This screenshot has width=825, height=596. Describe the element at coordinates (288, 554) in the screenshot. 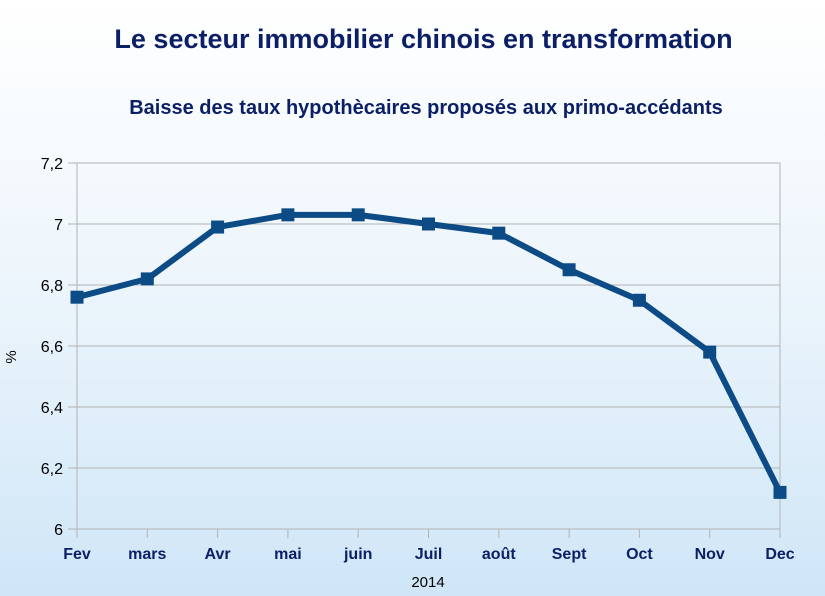

I see `x-tick-label: mai` at that location.